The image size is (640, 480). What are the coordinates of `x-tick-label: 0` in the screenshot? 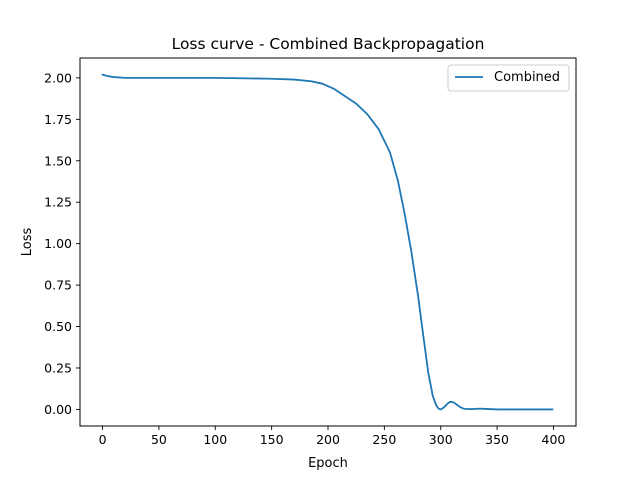 It's located at (103, 439).